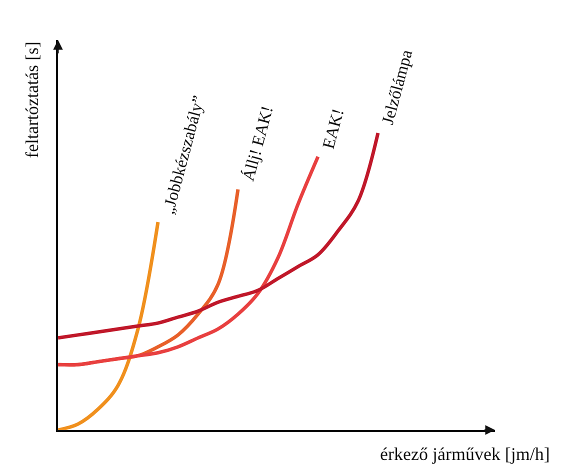 Image resolution: width=569 pixels, height=472 pixels. What do you see at coordinates (333, 128) in the screenshot?
I see `text: EAK!` at bounding box center [333, 128].